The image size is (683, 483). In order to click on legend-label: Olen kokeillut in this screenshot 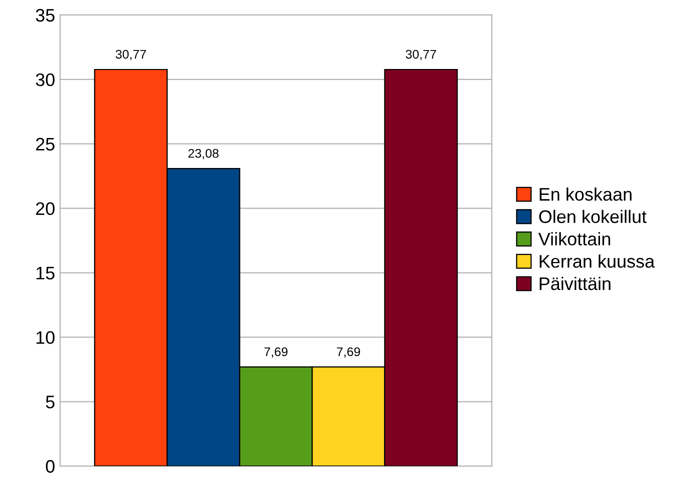, I will do `click(593, 217)`.